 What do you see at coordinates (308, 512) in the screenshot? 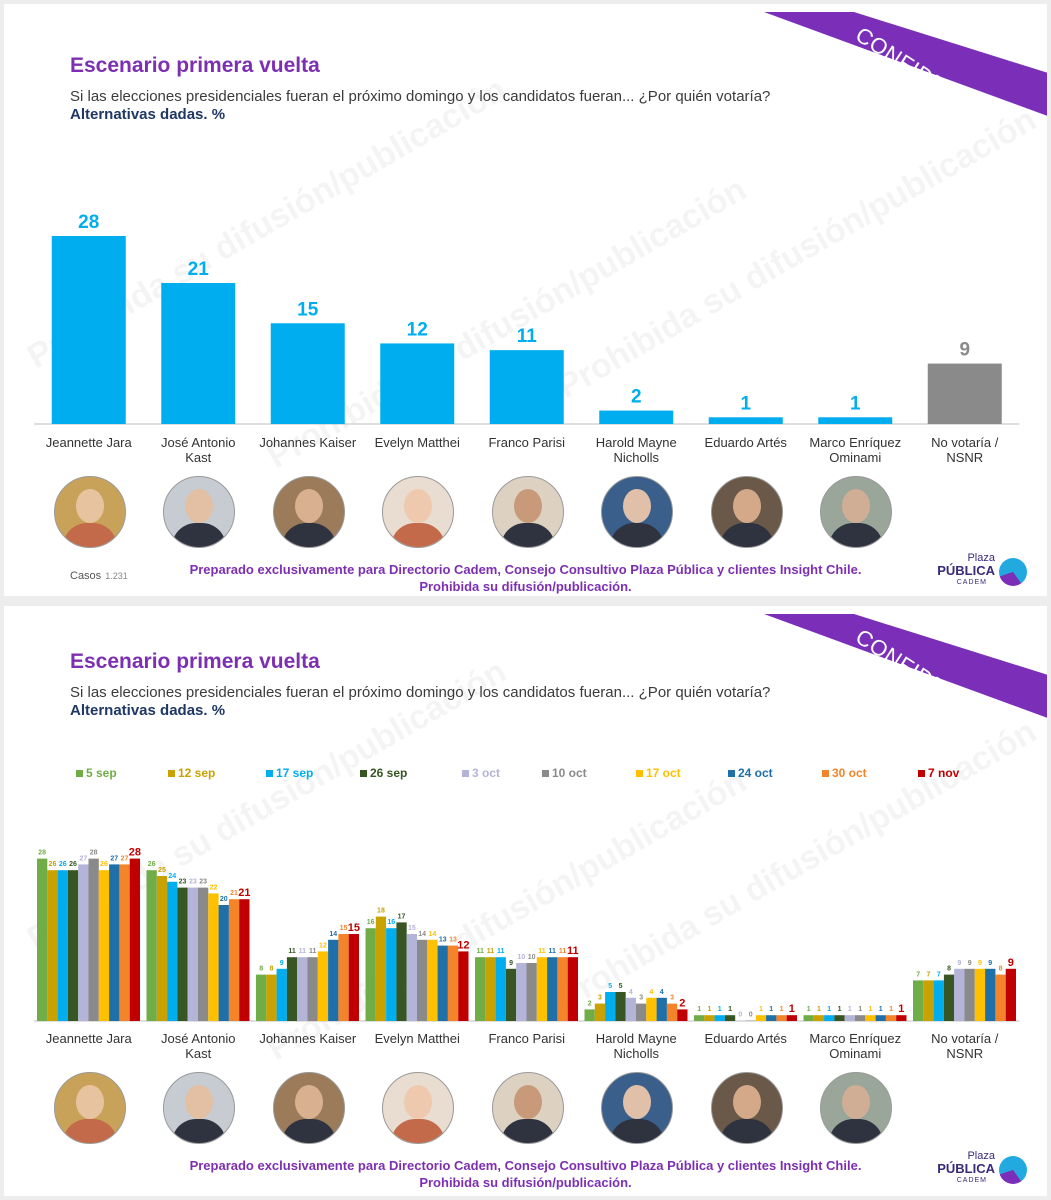
I see `portrait-johannes-kaiser` at bounding box center [308, 512].